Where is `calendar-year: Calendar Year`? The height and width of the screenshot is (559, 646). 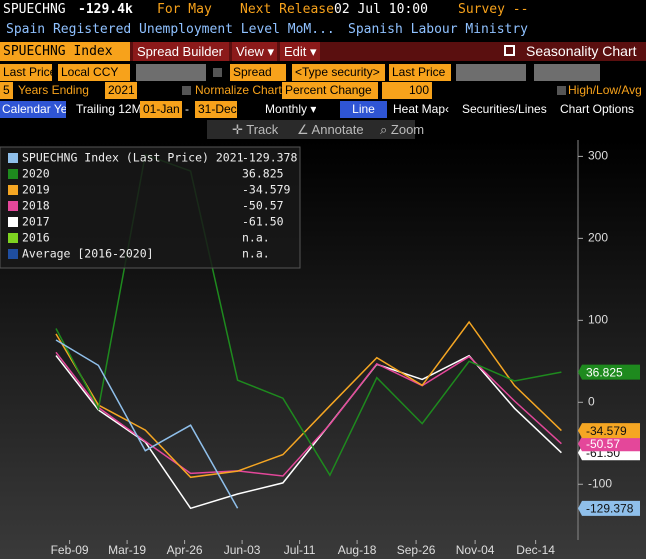
calendar-year: Calendar Year is located at coordinates (33, 109).